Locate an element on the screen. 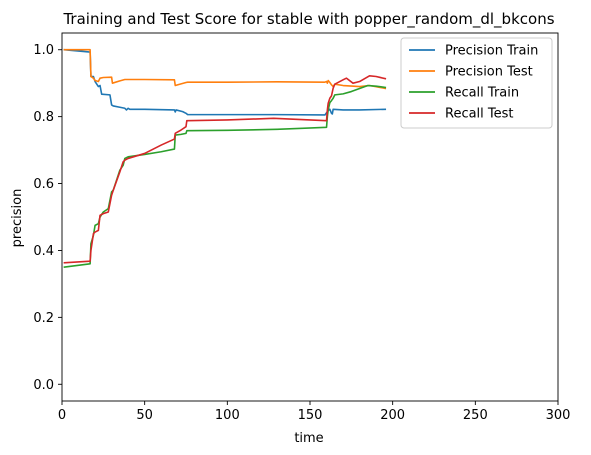  x-tick-label: 300 is located at coordinates (558, 415).